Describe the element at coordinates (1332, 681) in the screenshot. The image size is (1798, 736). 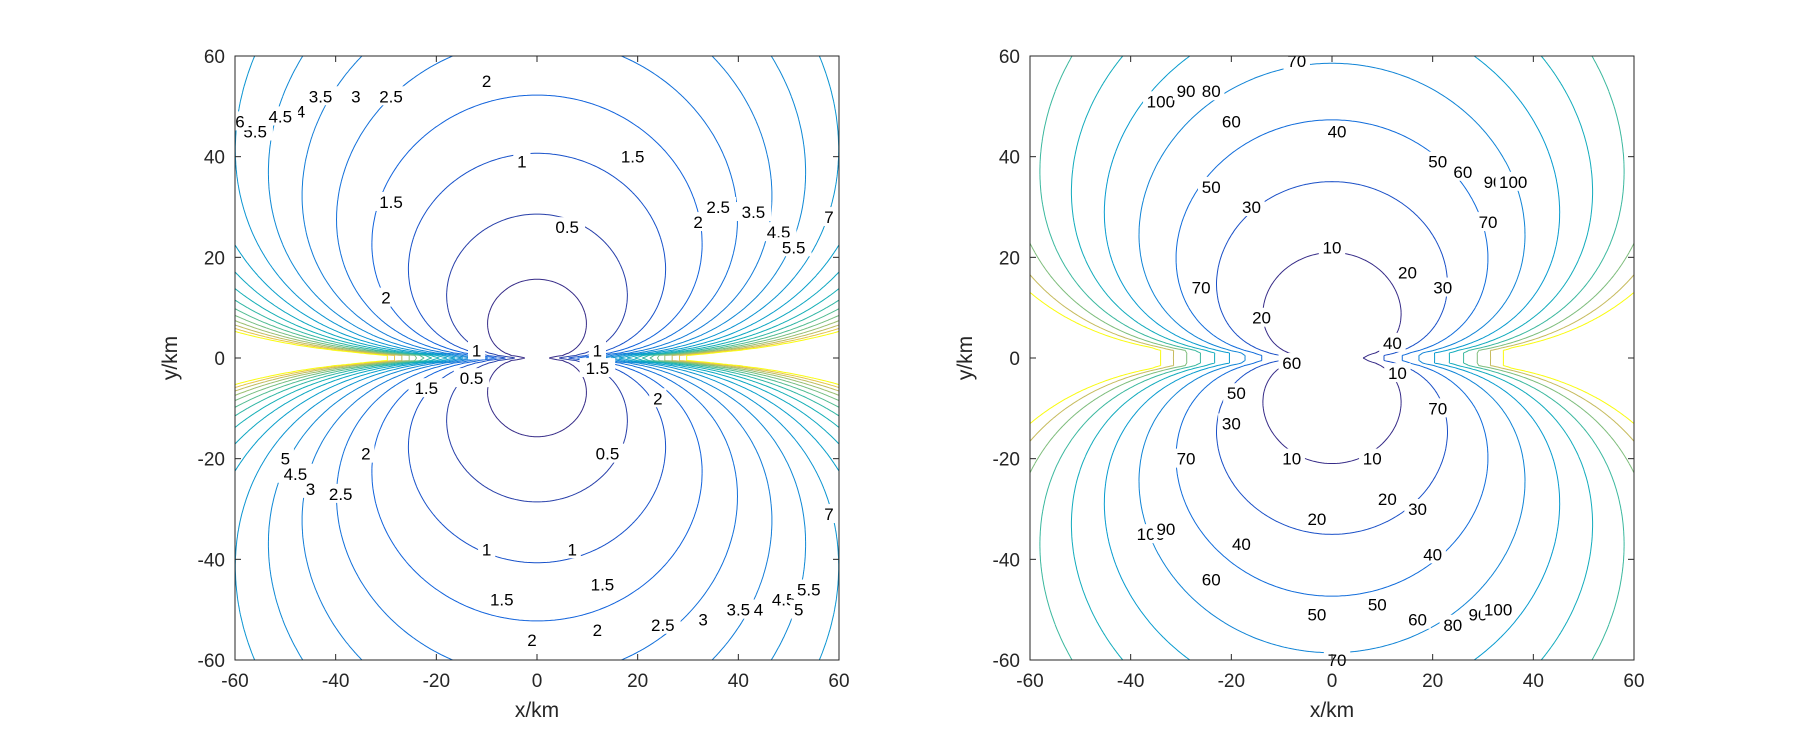
I see `right-x-tick-label: 0` at that location.